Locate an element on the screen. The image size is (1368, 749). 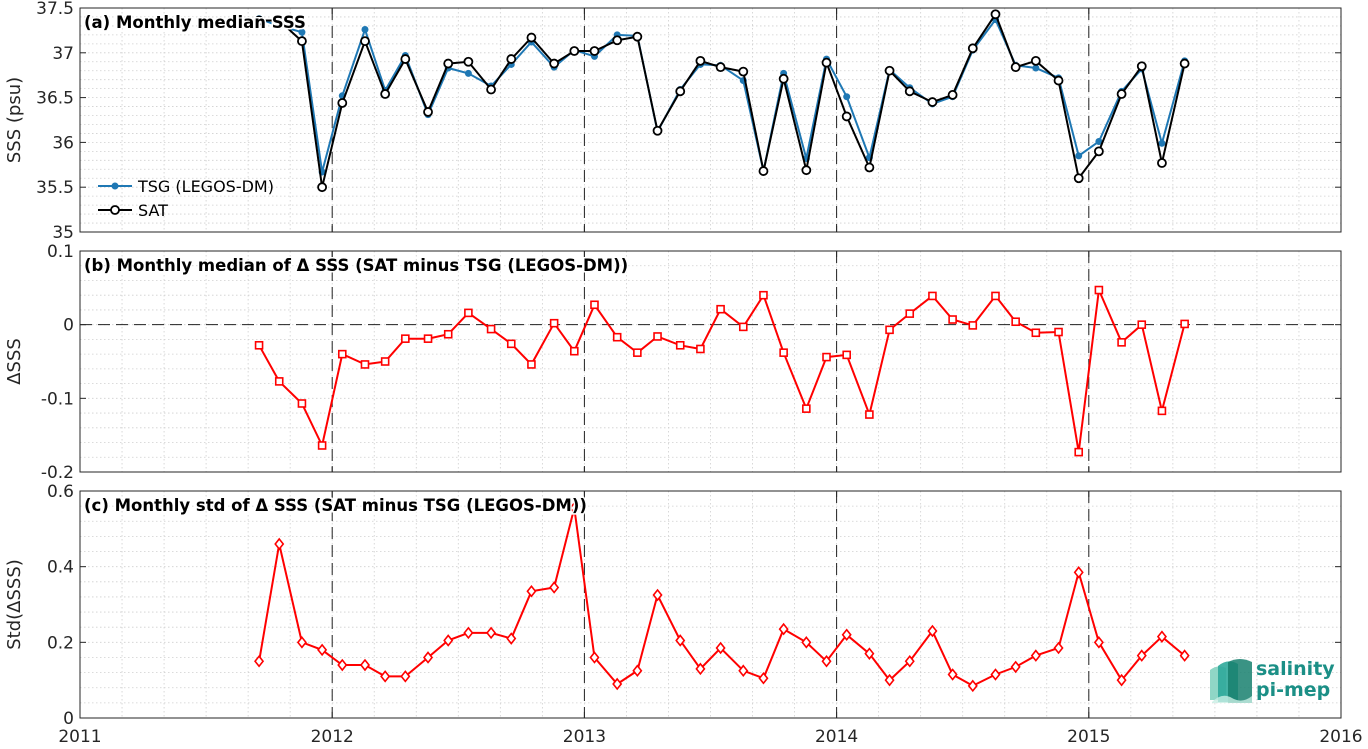
y-tick-label: 35 is located at coordinates (63, 233).